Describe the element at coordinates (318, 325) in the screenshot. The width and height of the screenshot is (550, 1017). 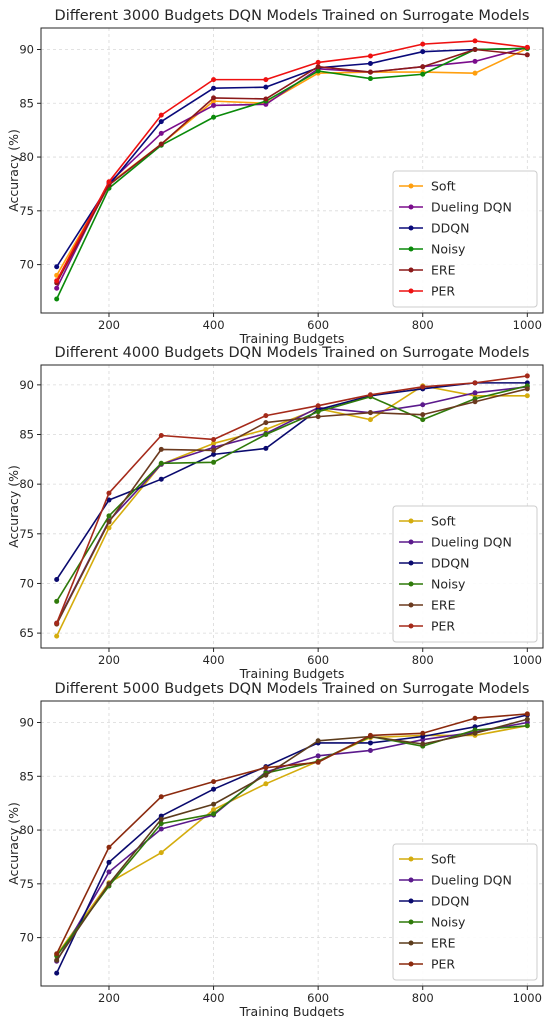
I see `x-tick-label: 600` at that location.